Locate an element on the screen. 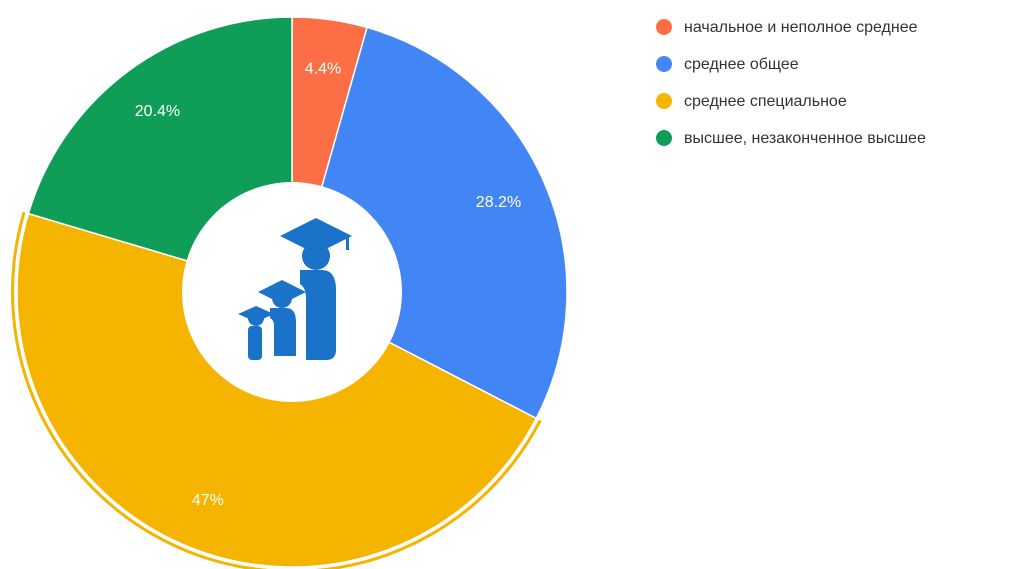 The image size is (1013, 569). value-label: 4.4% is located at coordinates (323, 68).